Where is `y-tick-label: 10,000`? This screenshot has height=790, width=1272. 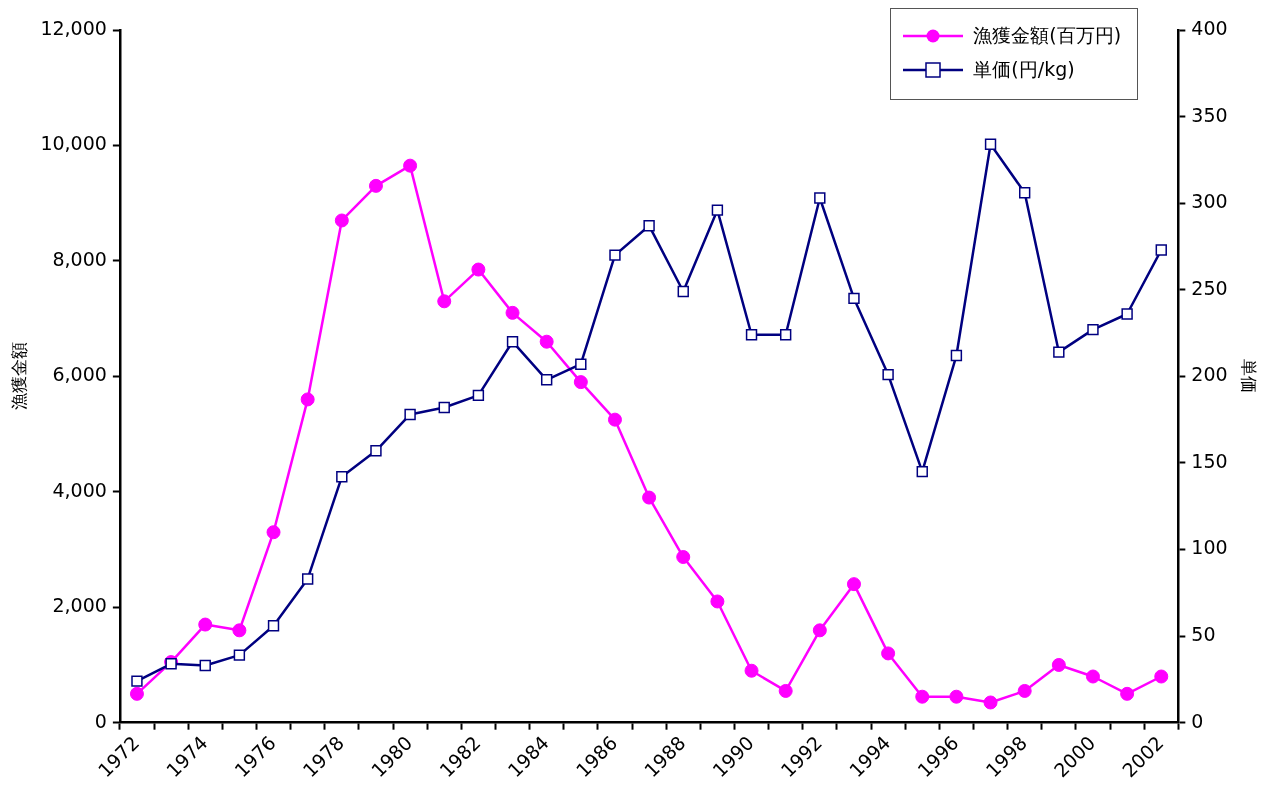 y-tick-label: 10,000 is located at coordinates (73, 143).